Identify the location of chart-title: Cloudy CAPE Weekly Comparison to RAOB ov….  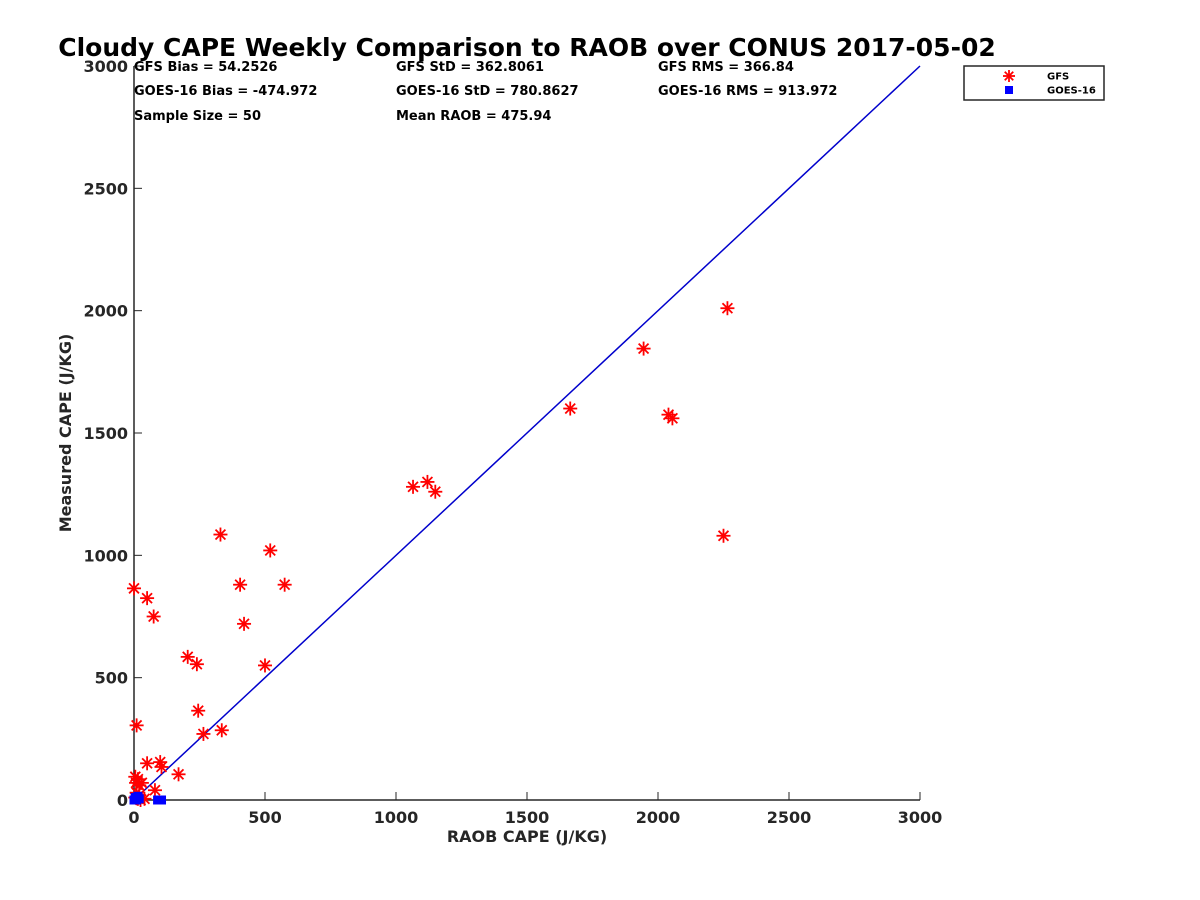
(527, 47).